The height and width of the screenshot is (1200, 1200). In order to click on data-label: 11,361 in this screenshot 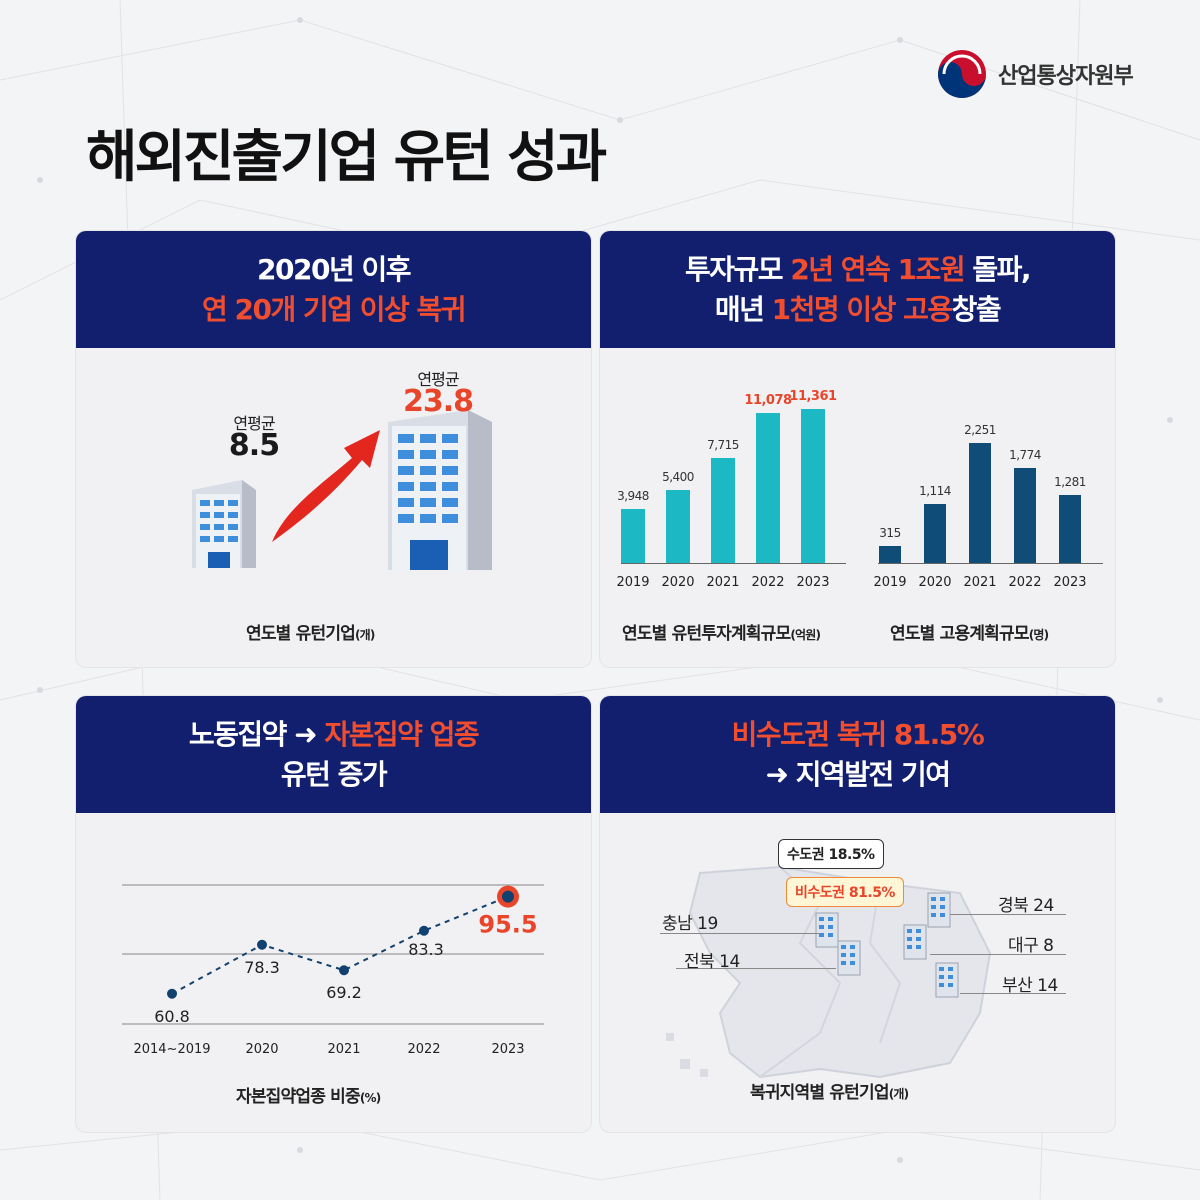, I will do `click(813, 396)`.